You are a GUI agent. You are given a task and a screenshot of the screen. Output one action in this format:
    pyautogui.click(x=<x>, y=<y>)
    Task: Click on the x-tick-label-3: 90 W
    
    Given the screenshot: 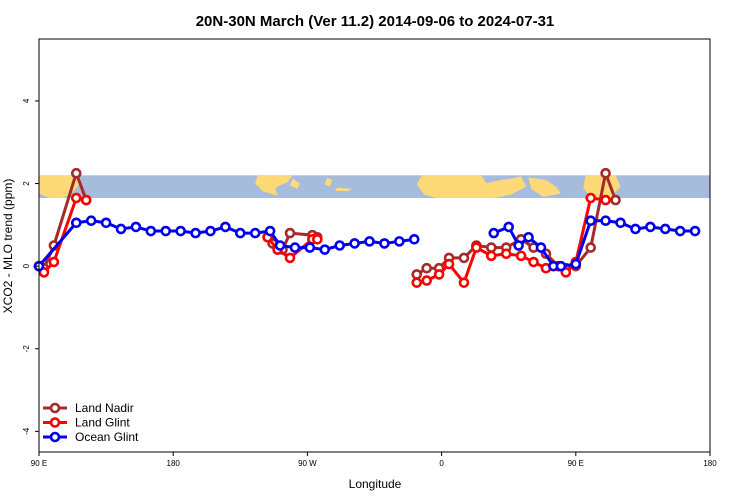 What is the action you would take?
    pyautogui.click(x=307, y=463)
    